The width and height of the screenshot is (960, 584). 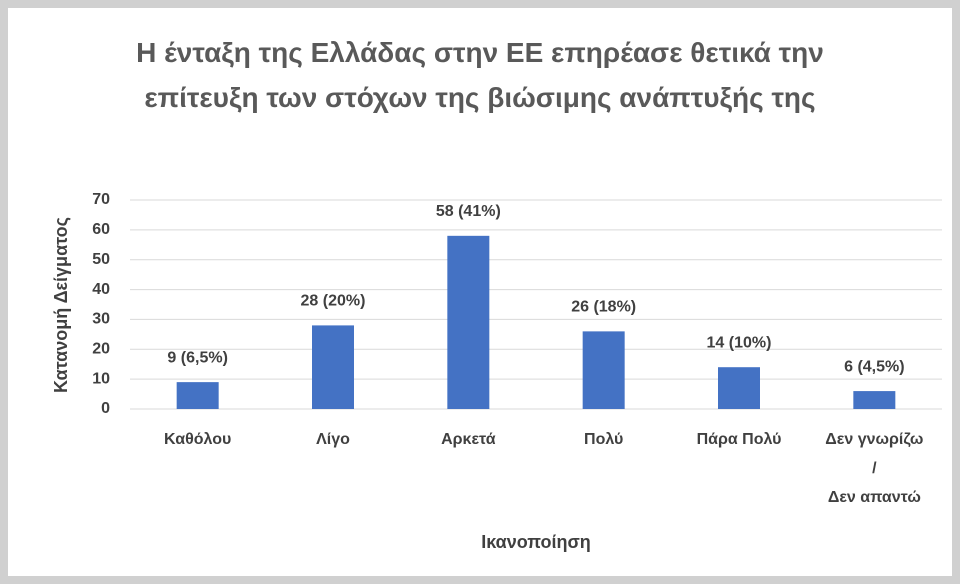 What do you see at coordinates (101, 349) in the screenshot?
I see `y-tick-label: 20` at bounding box center [101, 349].